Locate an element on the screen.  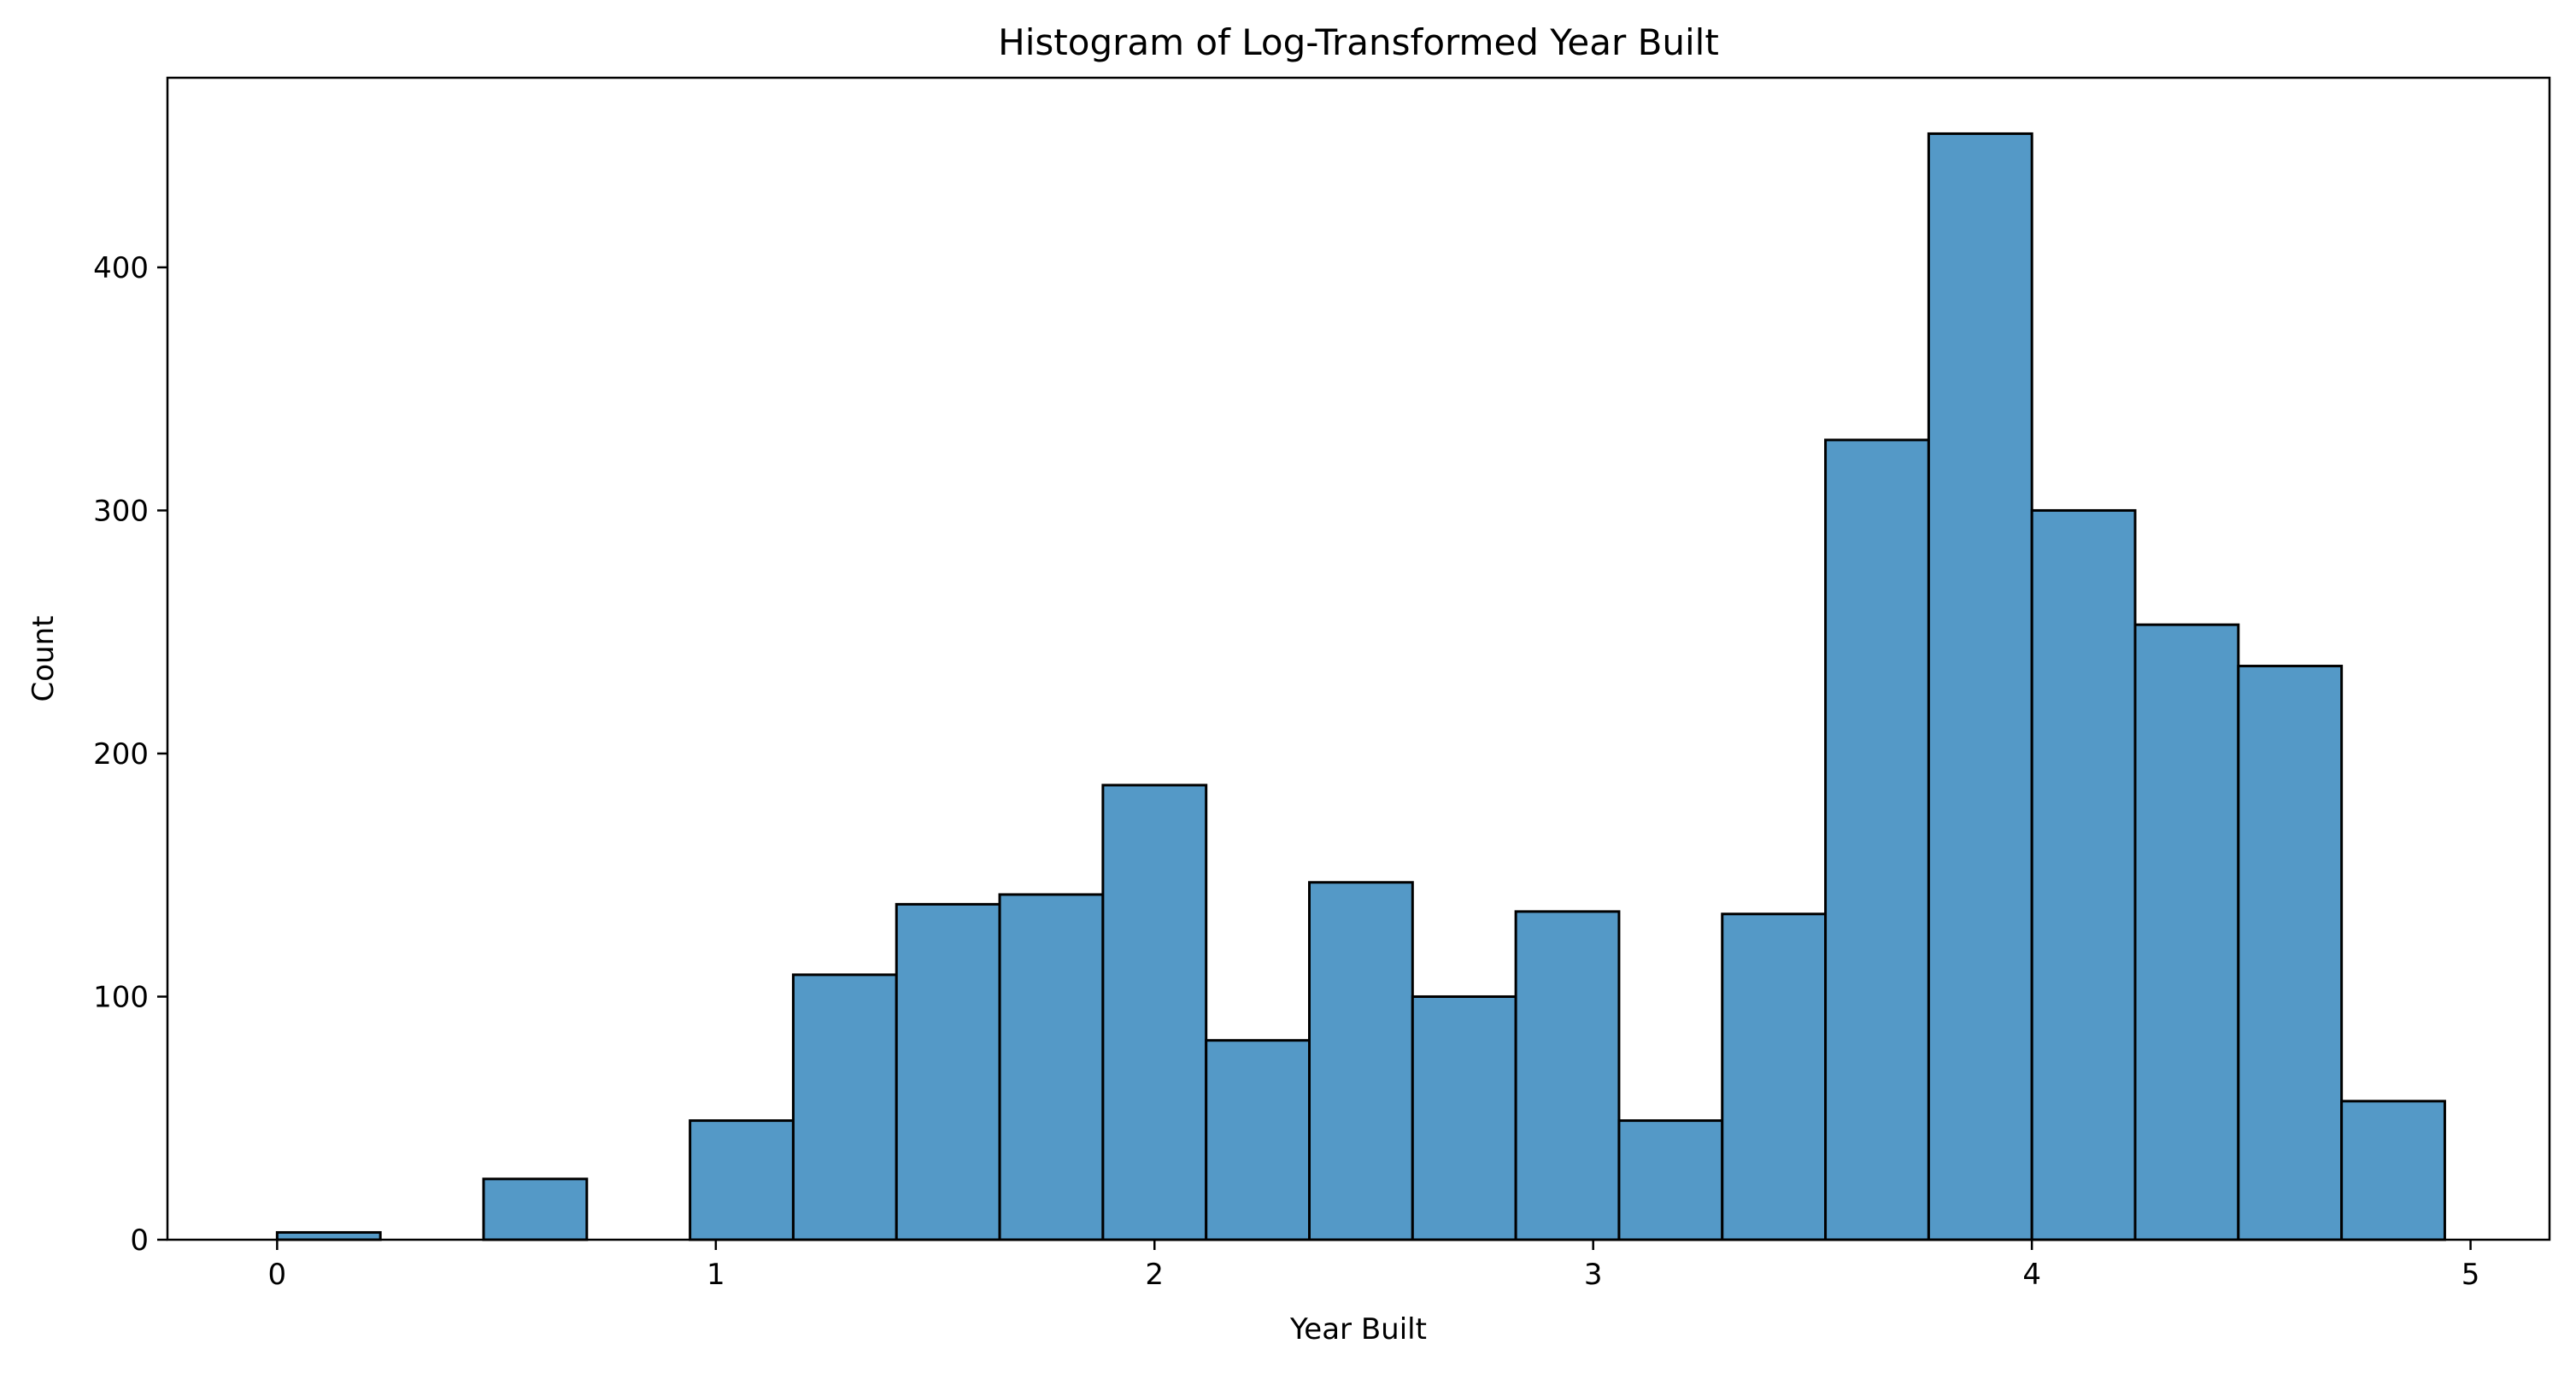
x-tick-label: 3 is located at coordinates (1593, 1275).